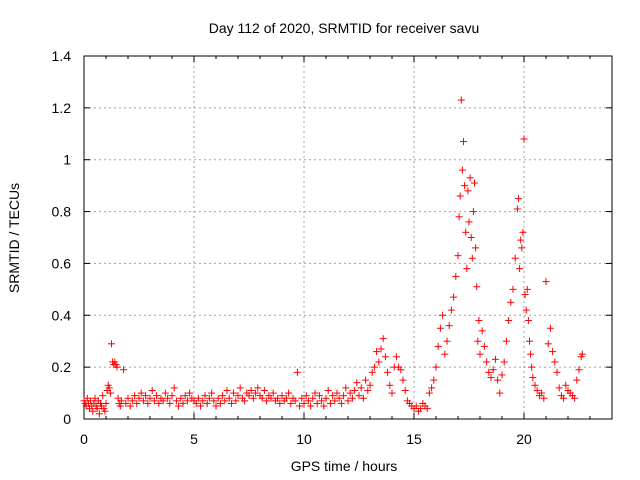  I want to click on x-tick-label: 5, so click(194, 439).